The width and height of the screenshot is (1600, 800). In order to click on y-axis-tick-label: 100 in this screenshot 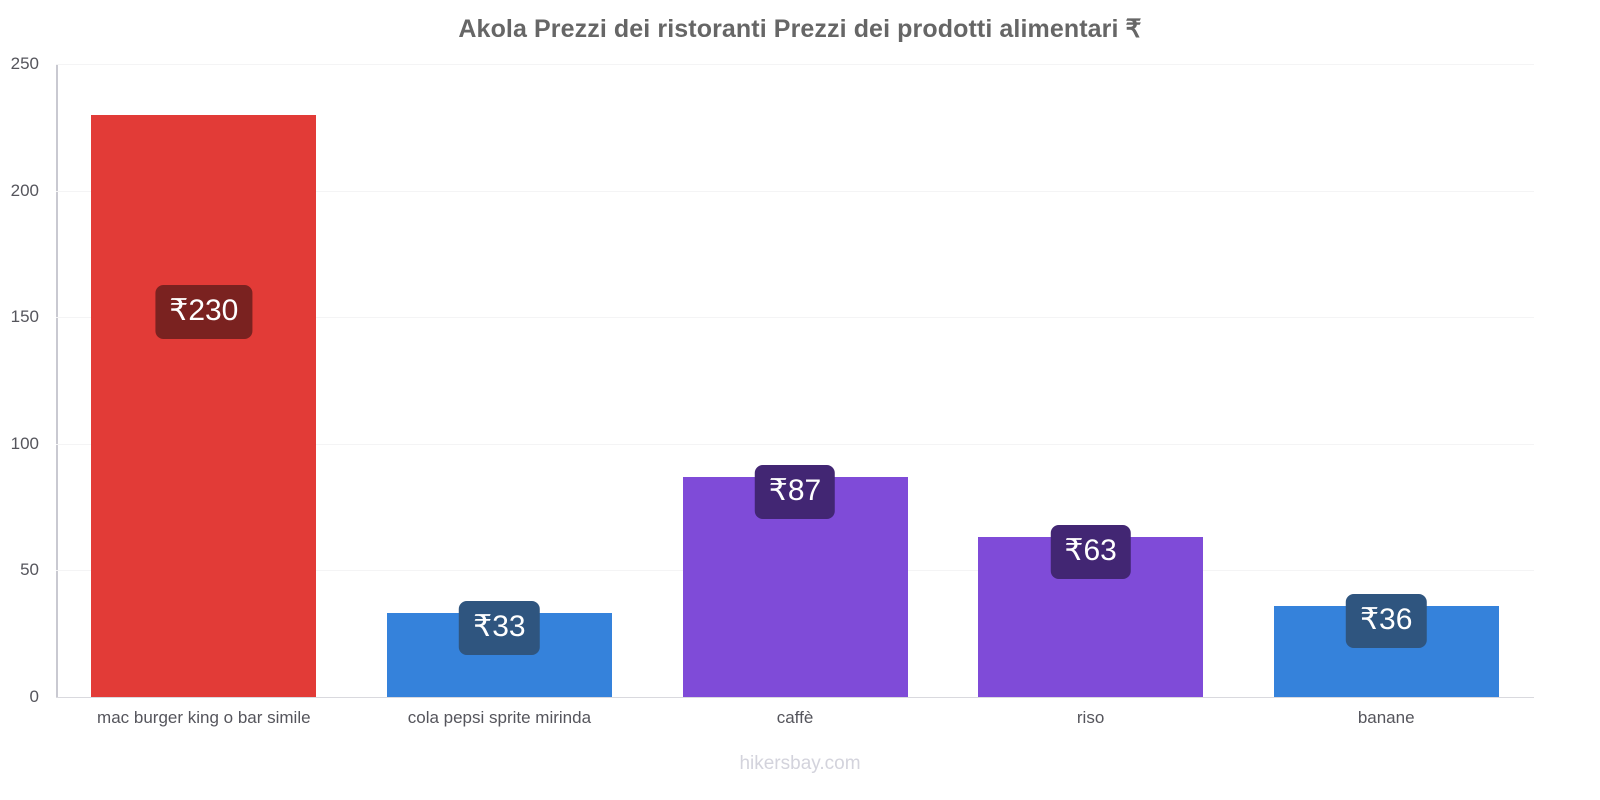, I will do `click(24, 443)`.